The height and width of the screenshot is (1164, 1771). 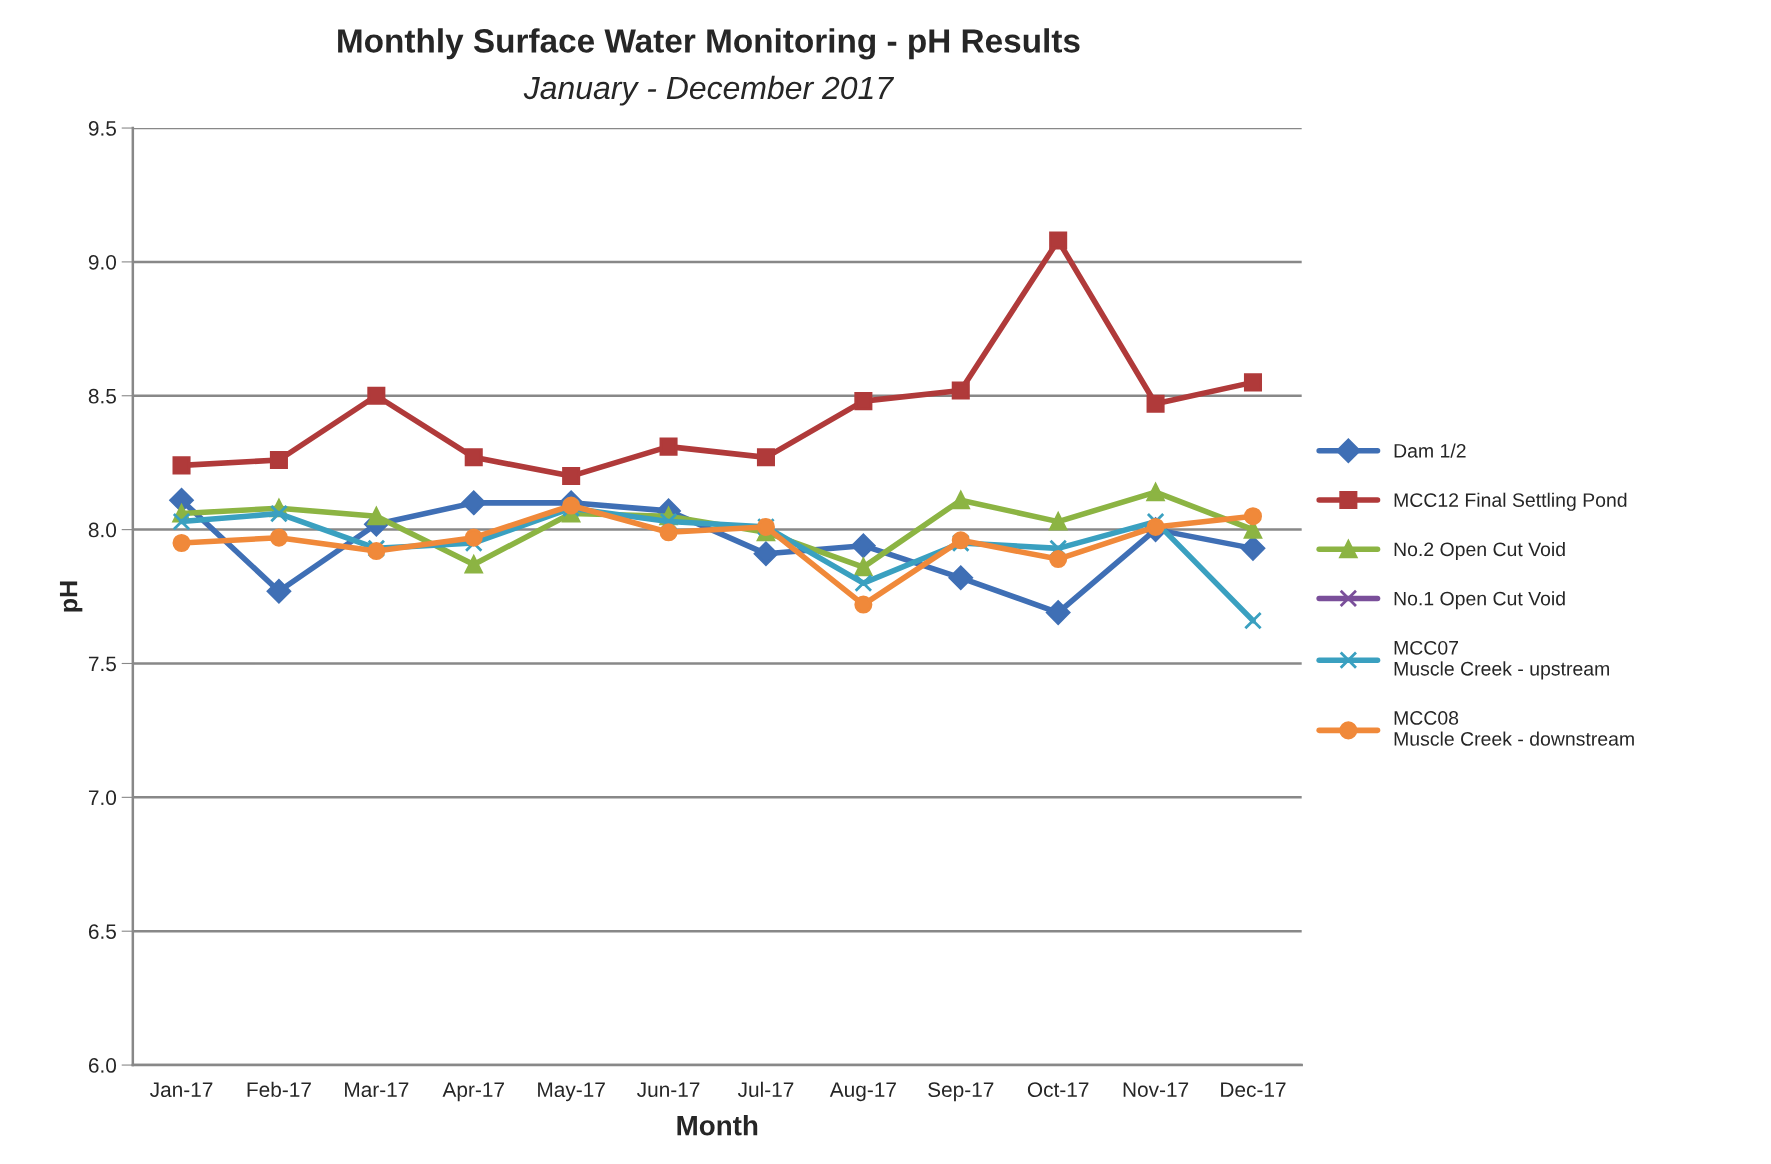 What do you see at coordinates (102, 128) in the screenshot?
I see `y-tick-label: 9.5` at bounding box center [102, 128].